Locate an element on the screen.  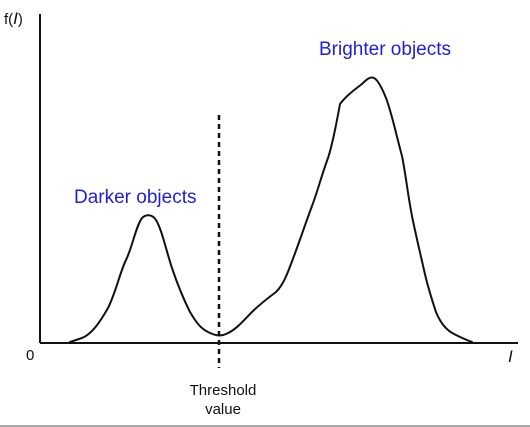
threshold-label-line1: Threshold is located at coordinates (223, 390).